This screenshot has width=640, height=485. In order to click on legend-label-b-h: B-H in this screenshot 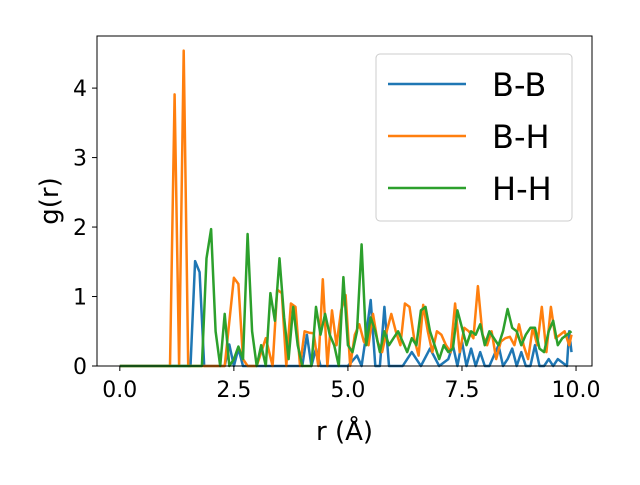, I will do `click(521, 137)`.